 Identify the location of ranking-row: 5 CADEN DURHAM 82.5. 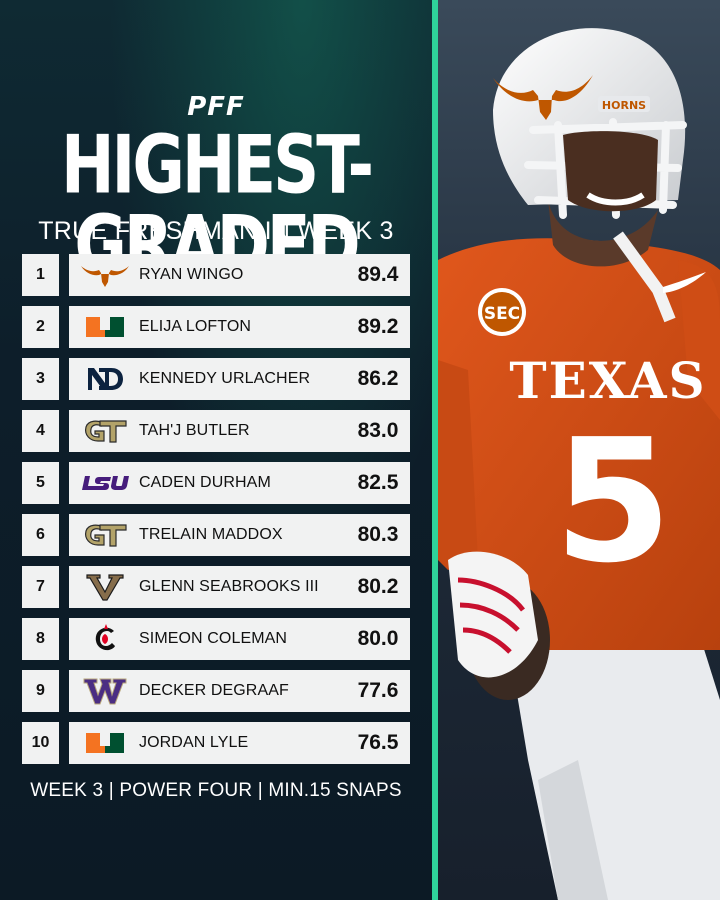
(216, 483).